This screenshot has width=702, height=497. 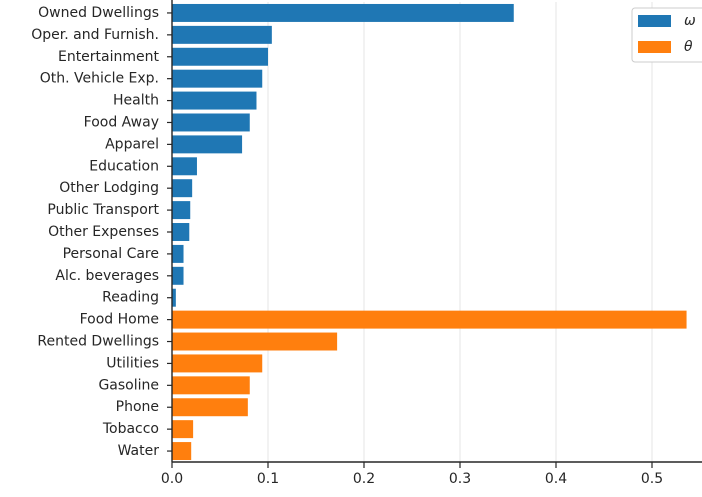 I want to click on category-label: Personal Care, so click(x=111, y=254).